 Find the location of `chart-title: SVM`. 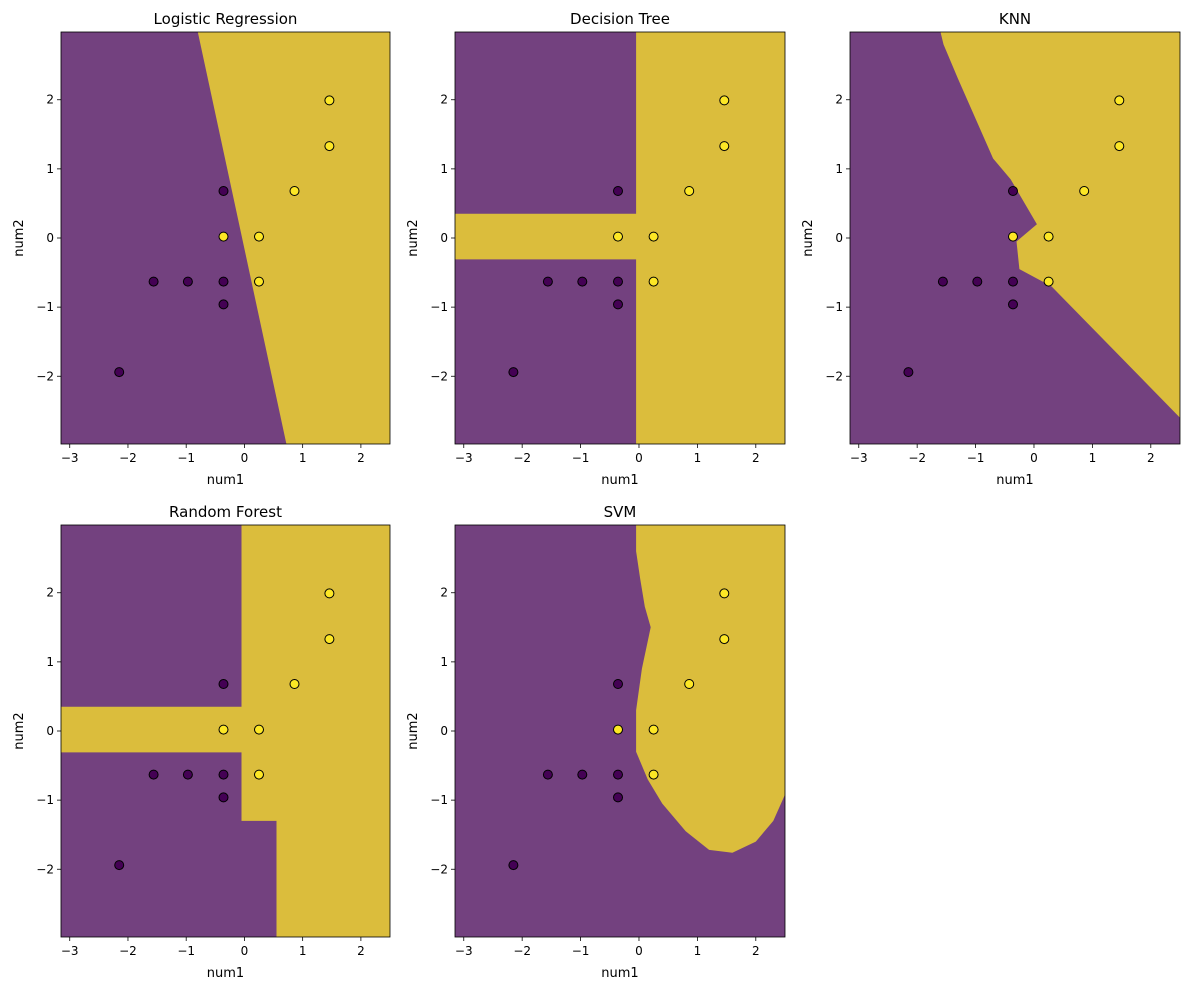

chart-title: SVM is located at coordinates (620, 512).